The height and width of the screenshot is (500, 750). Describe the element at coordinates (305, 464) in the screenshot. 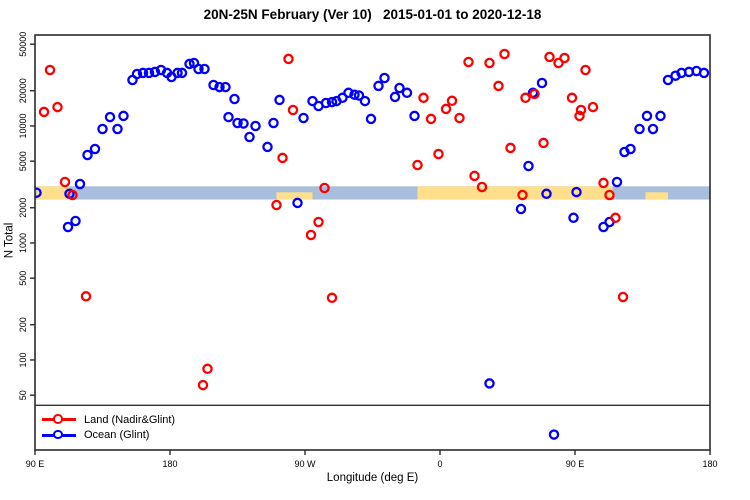

I see `x-tick-label: 90 W` at that location.